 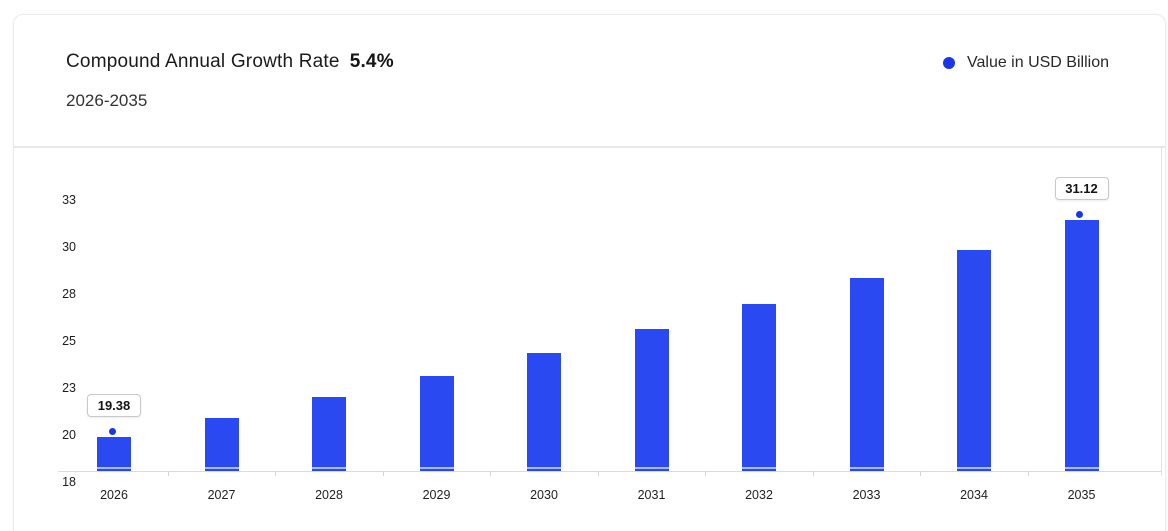 I want to click on page-title: Compound Annual Growth Rate 5.4%, so click(x=230, y=62).